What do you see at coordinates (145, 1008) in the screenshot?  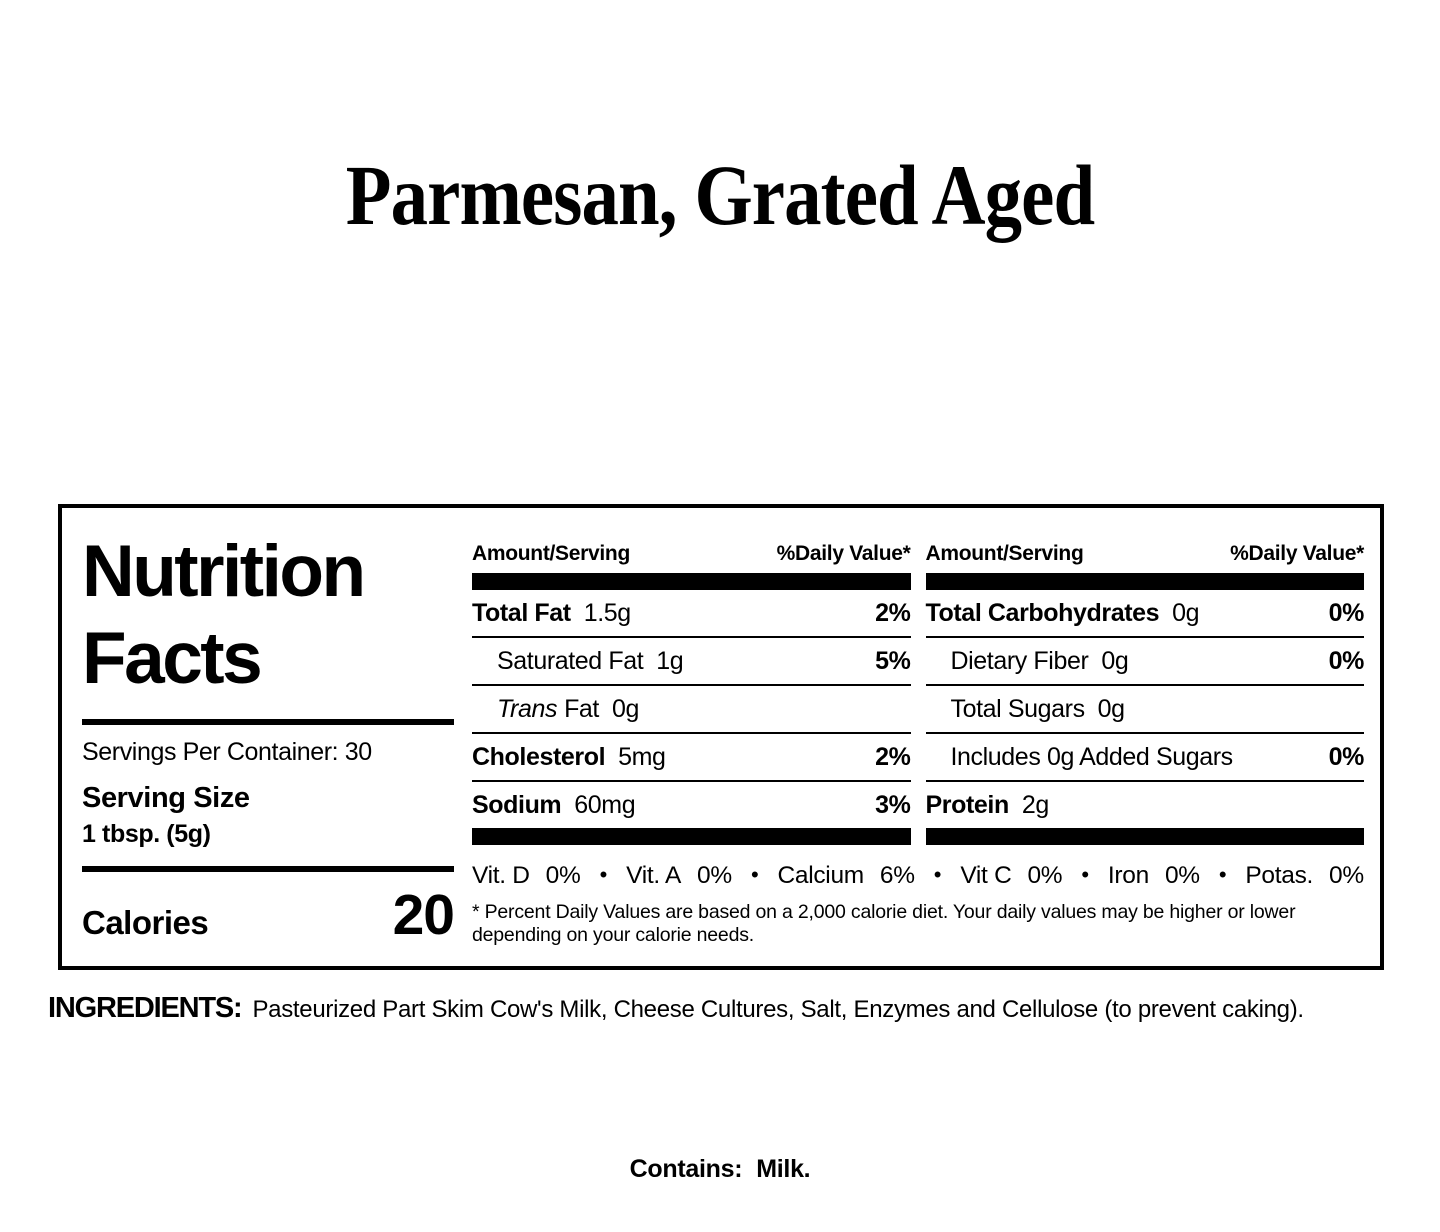 I see `ingredients-label: INGREDIENTS:` at bounding box center [145, 1008].